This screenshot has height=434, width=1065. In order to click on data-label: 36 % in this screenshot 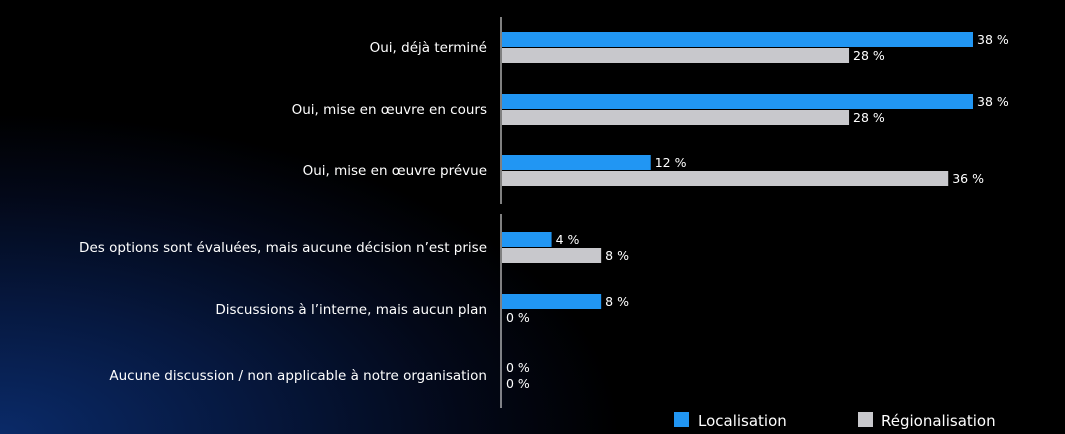, I will do `click(968, 178)`.